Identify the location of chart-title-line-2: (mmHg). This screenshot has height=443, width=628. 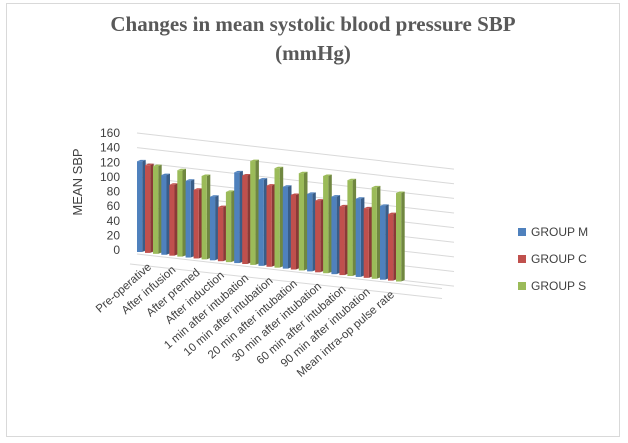
(313, 53).